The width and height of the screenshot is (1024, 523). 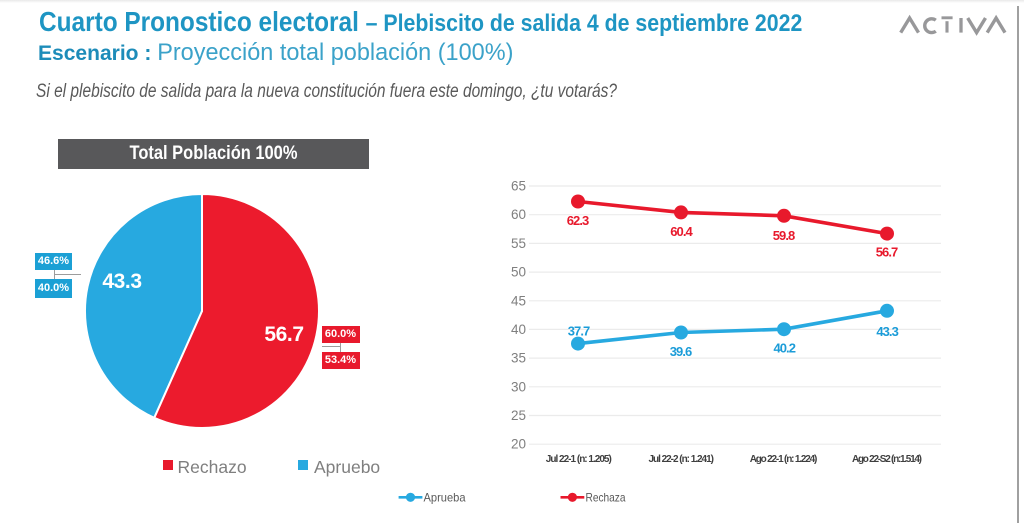 What do you see at coordinates (887, 251) in the screenshot?
I see `svg-text: 56.7` at bounding box center [887, 251].